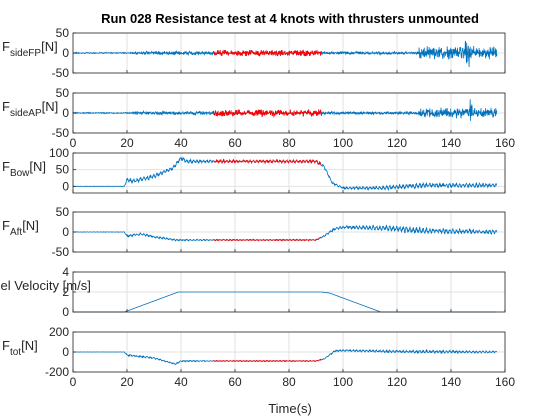 Image resolution: width=560 pixels, height=420 pixels. I want to click on x-axis-label: Time(s), so click(290, 408).